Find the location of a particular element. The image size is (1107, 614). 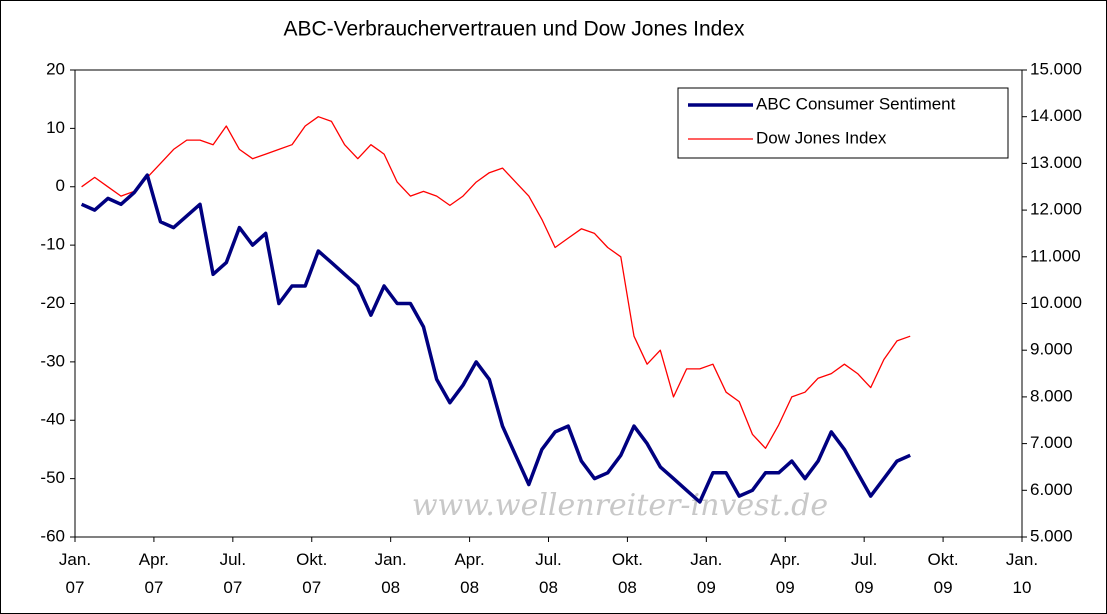

y2-tick-label: 15.000 is located at coordinates (1056, 68).